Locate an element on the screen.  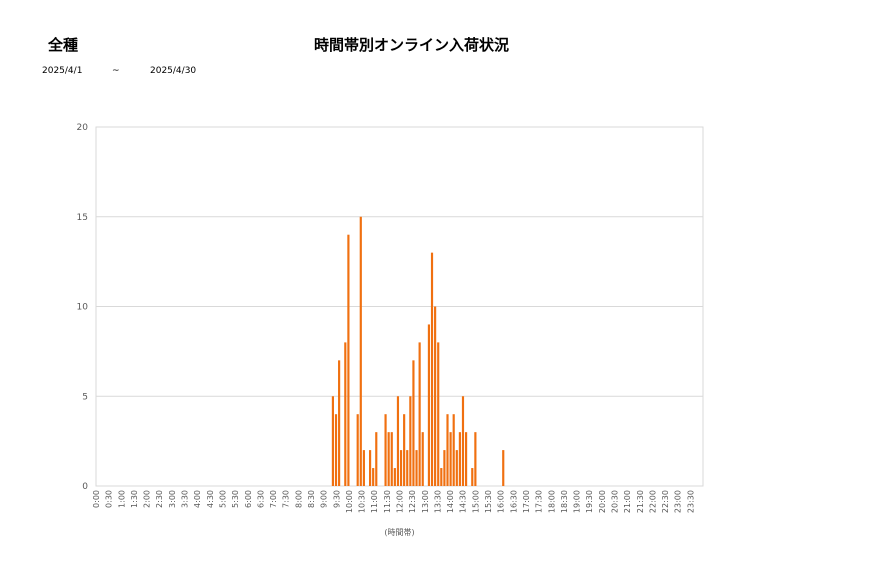
x-tick-label: 21:00 is located at coordinates (627, 501).